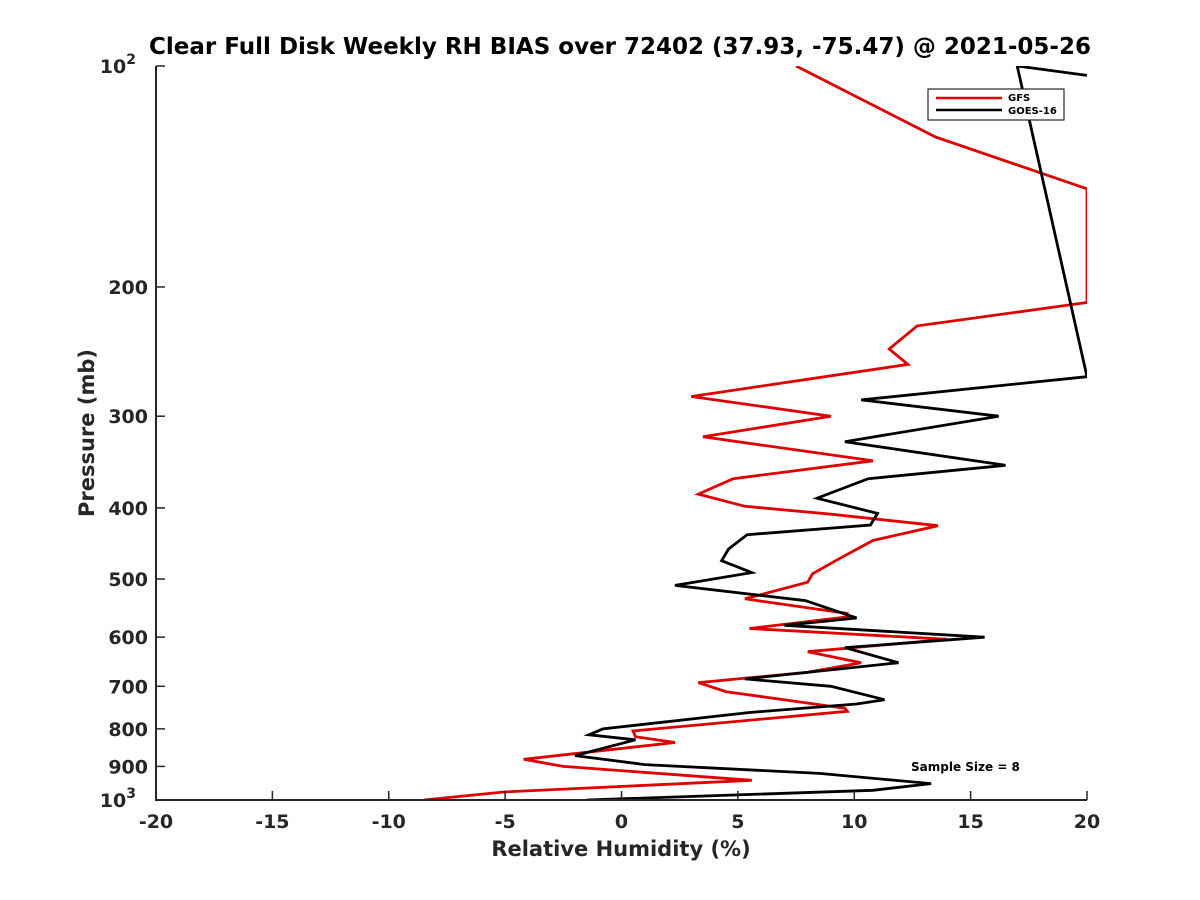 This screenshot has width=1200, height=900. Describe the element at coordinates (118, 799) in the screenshot. I see `y-tick-label: 10³` at that location.